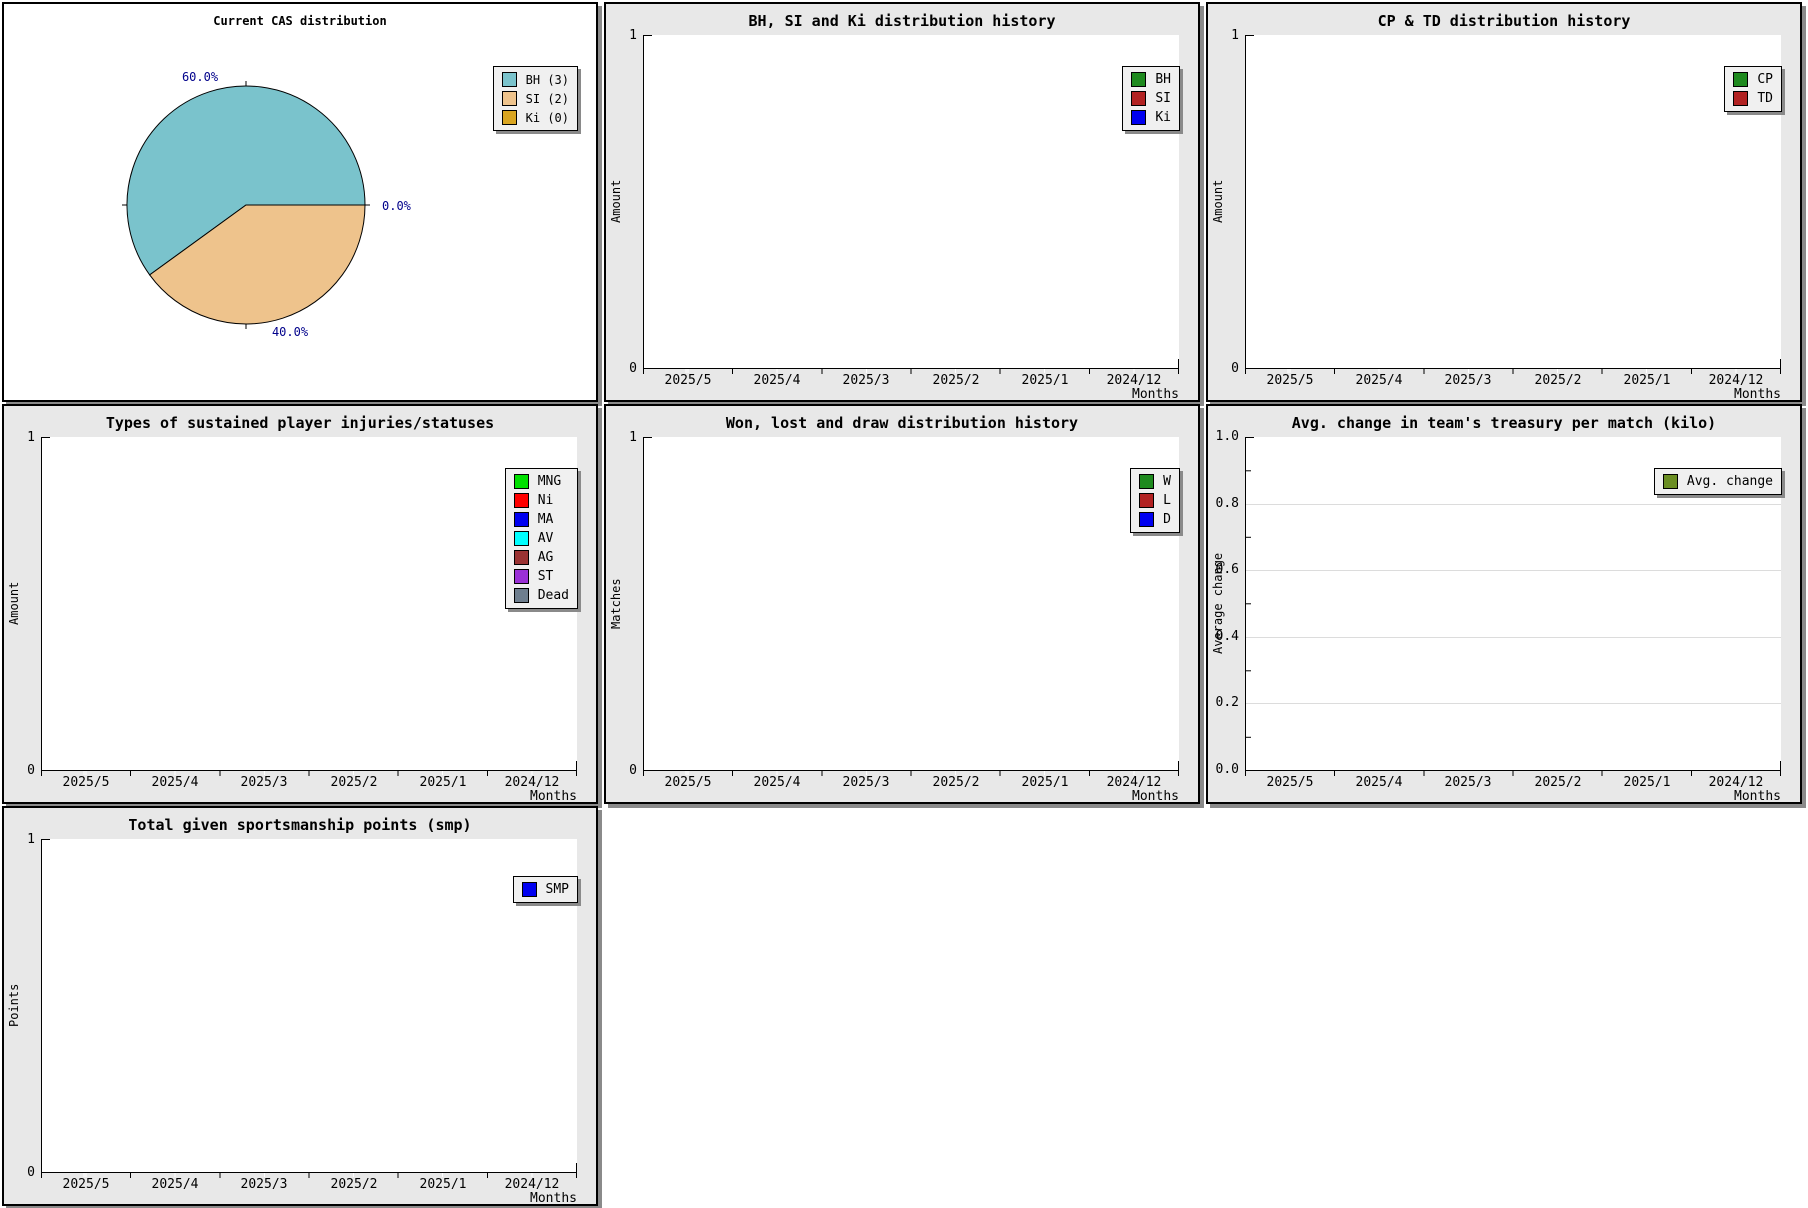 The image size is (1808, 1208). I want to click on pie-quadrant-ticks, so click(246, 205).